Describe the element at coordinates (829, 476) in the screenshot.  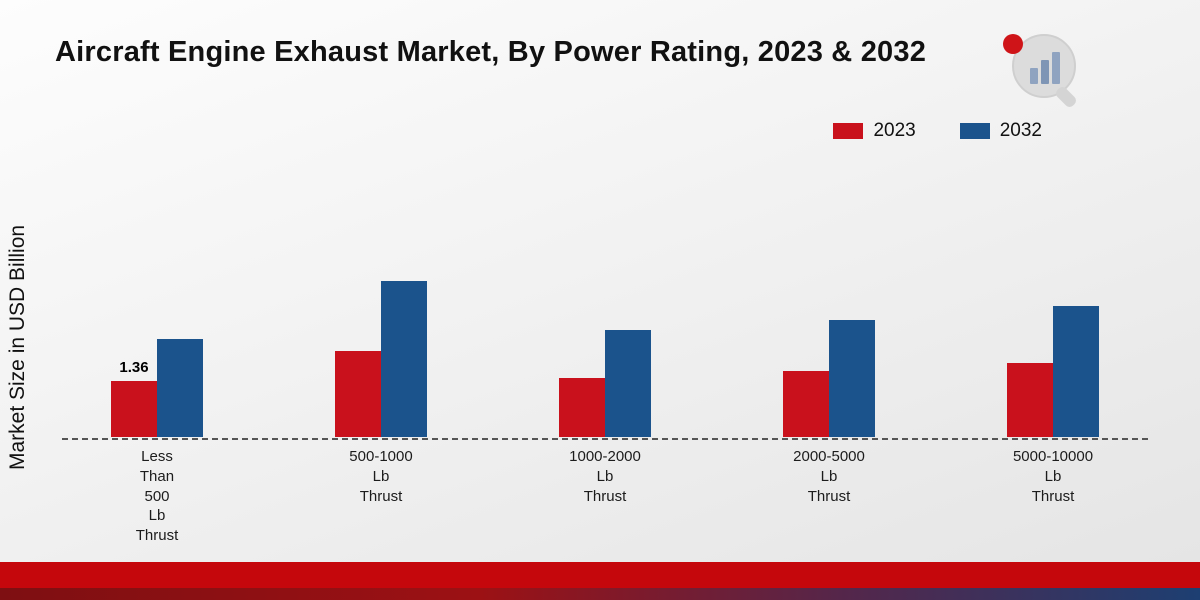
I see `category-label-3: 2000-5000 Lb Thrust` at that location.